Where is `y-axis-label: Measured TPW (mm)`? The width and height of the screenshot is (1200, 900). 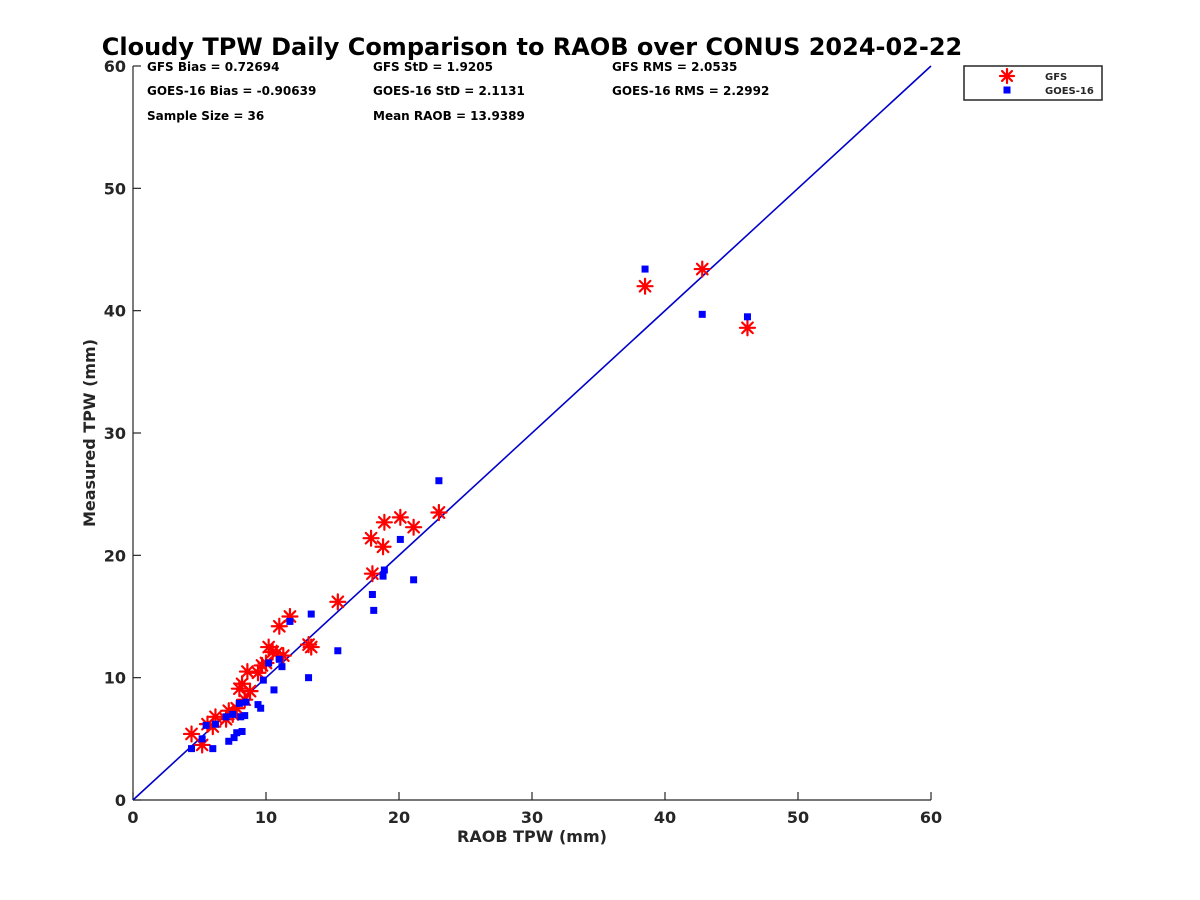
y-axis-label: Measured TPW (mm) is located at coordinates (89, 433).